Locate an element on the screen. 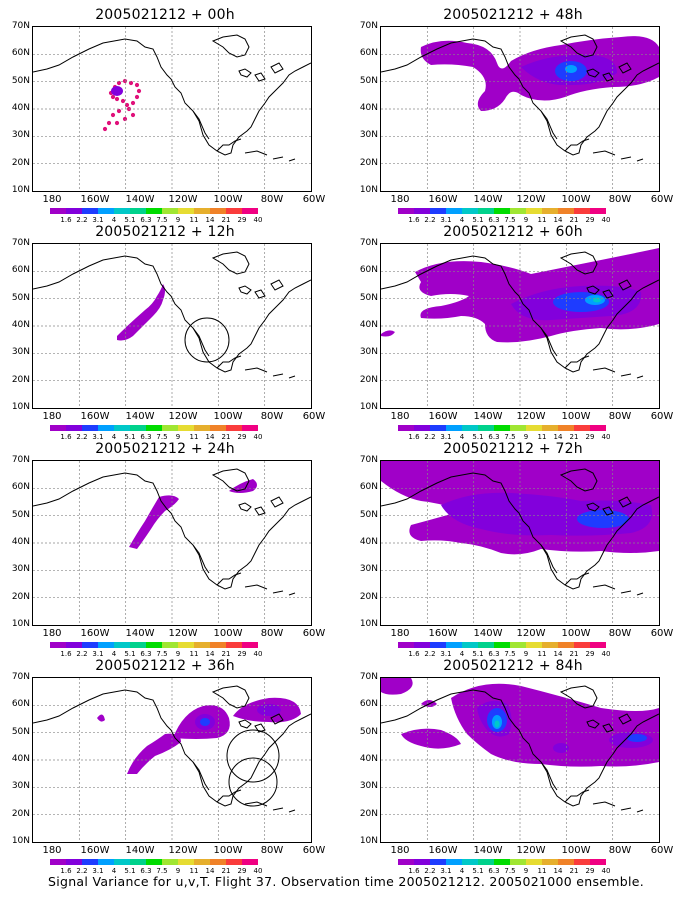  latitude-tick-label: 30N is located at coordinates (20, 135).